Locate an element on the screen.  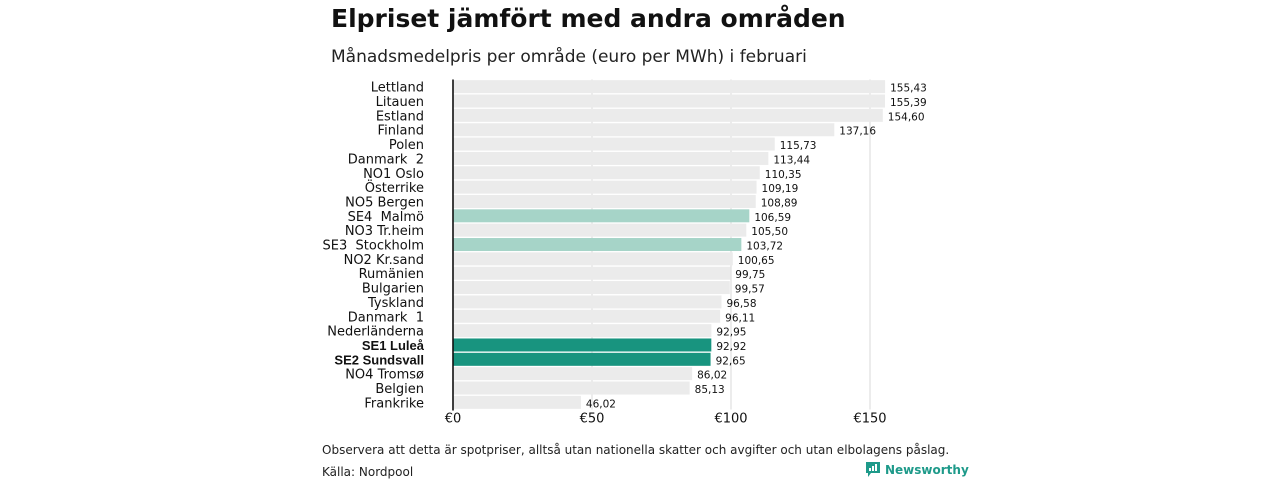
category-label: Finland is located at coordinates (401, 131).